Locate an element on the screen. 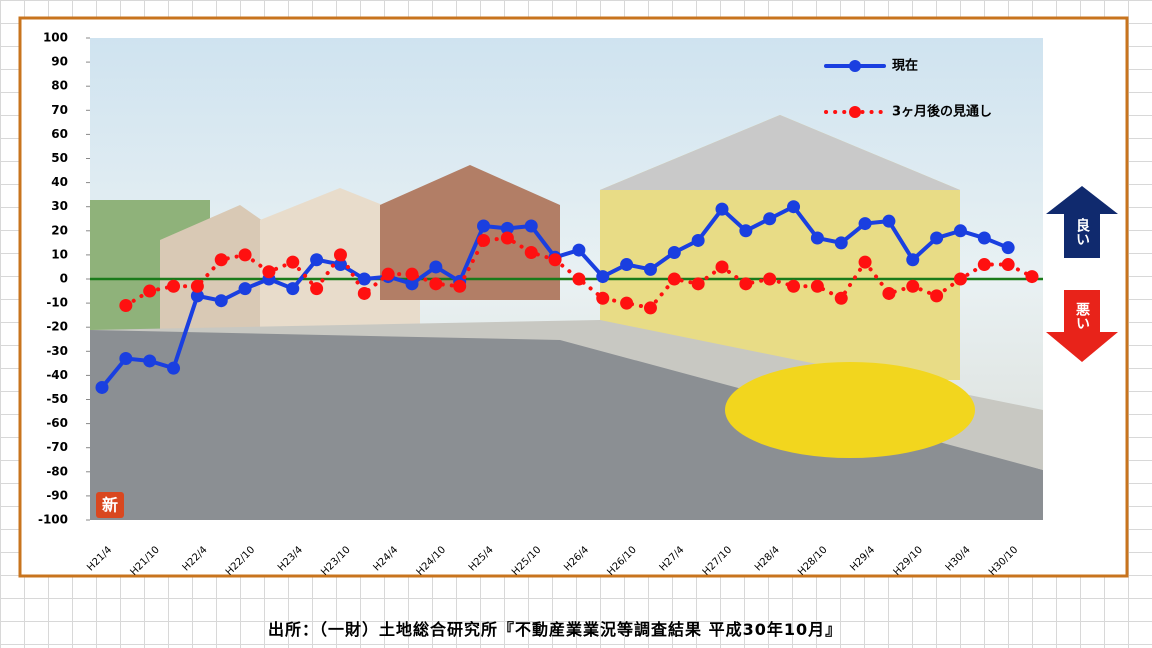  y-tick-label: 20 is located at coordinates (59, 230).